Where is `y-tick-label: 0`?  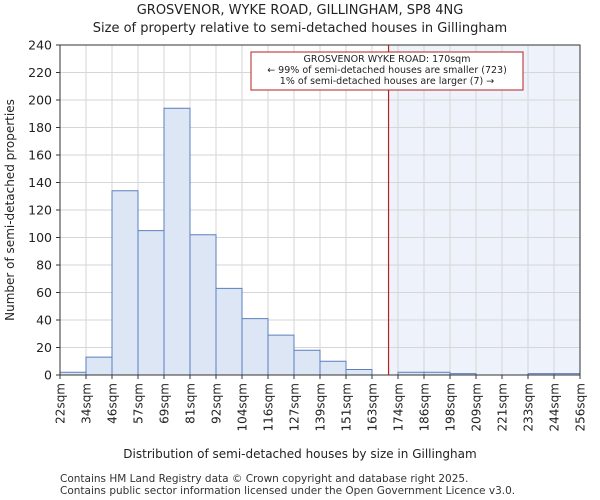 y-tick-label: 0 is located at coordinates (48, 375).